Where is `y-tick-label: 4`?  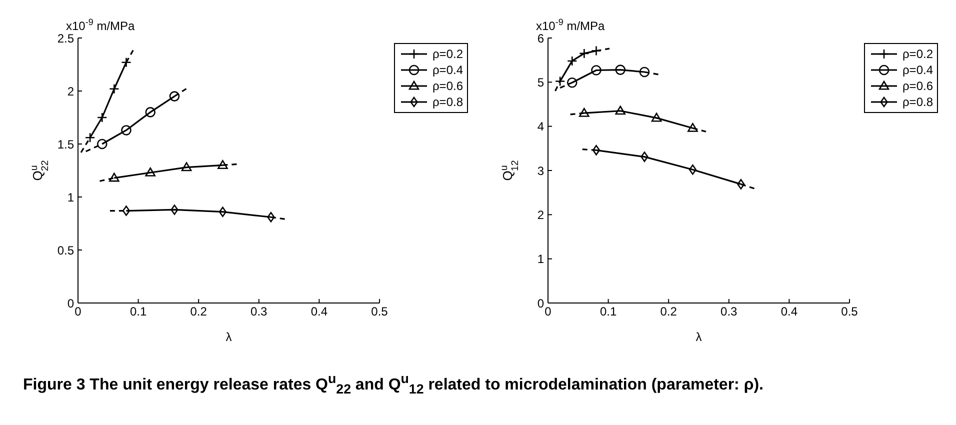 y-tick-label: 4 is located at coordinates (540, 127).